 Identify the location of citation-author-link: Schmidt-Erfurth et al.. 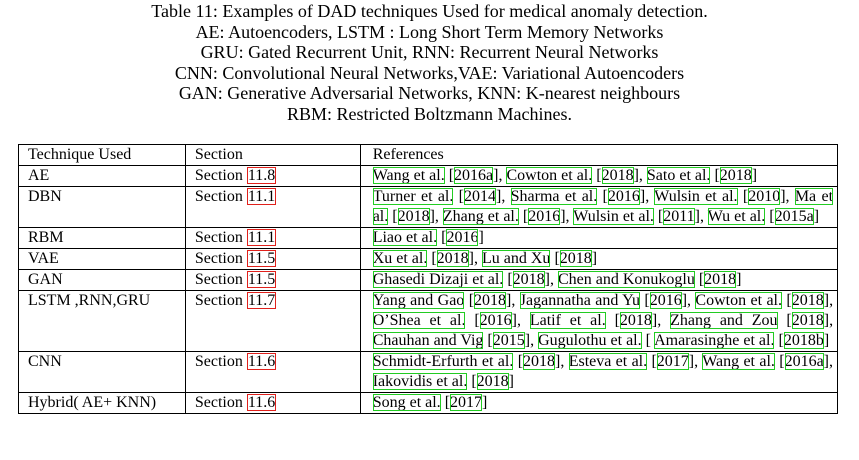
(443, 361).